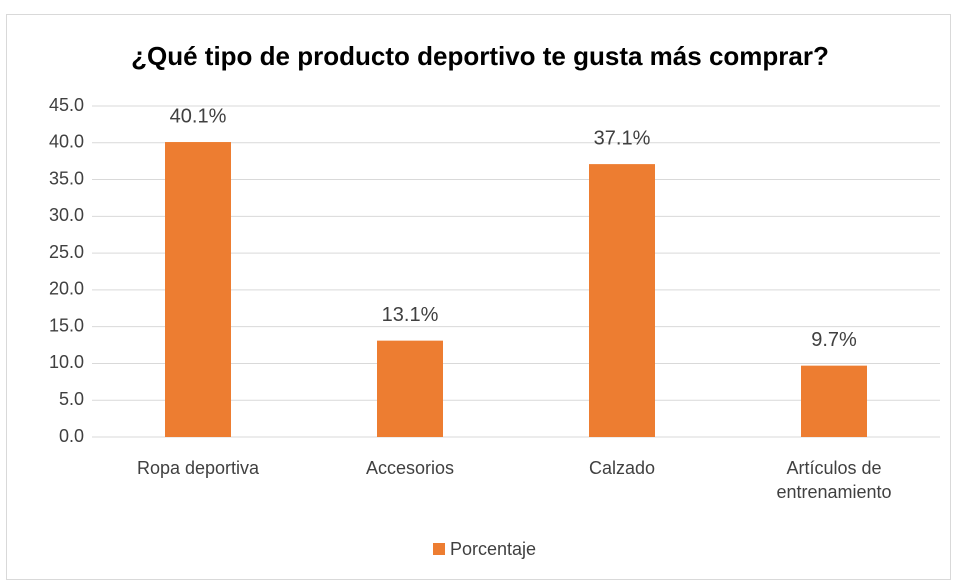  I want to click on y-tick-label: 40.0, so click(66, 142).